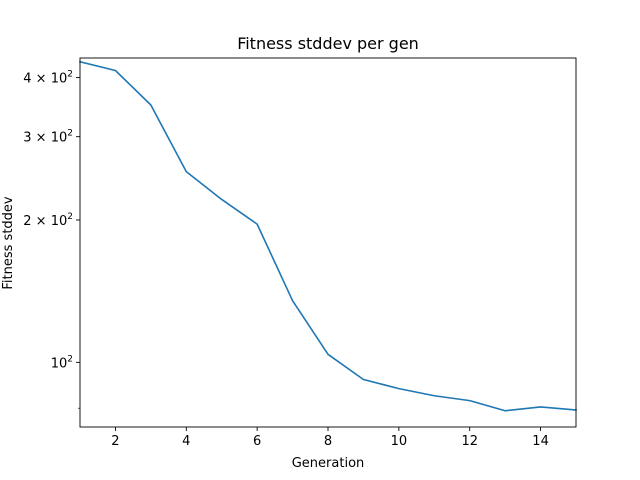 Image resolution: width=640 pixels, height=480 pixels. What do you see at coordinates (540, 441) in the screenshot?
I see `x-tick-label: 14` at bounding box center [540, 441].